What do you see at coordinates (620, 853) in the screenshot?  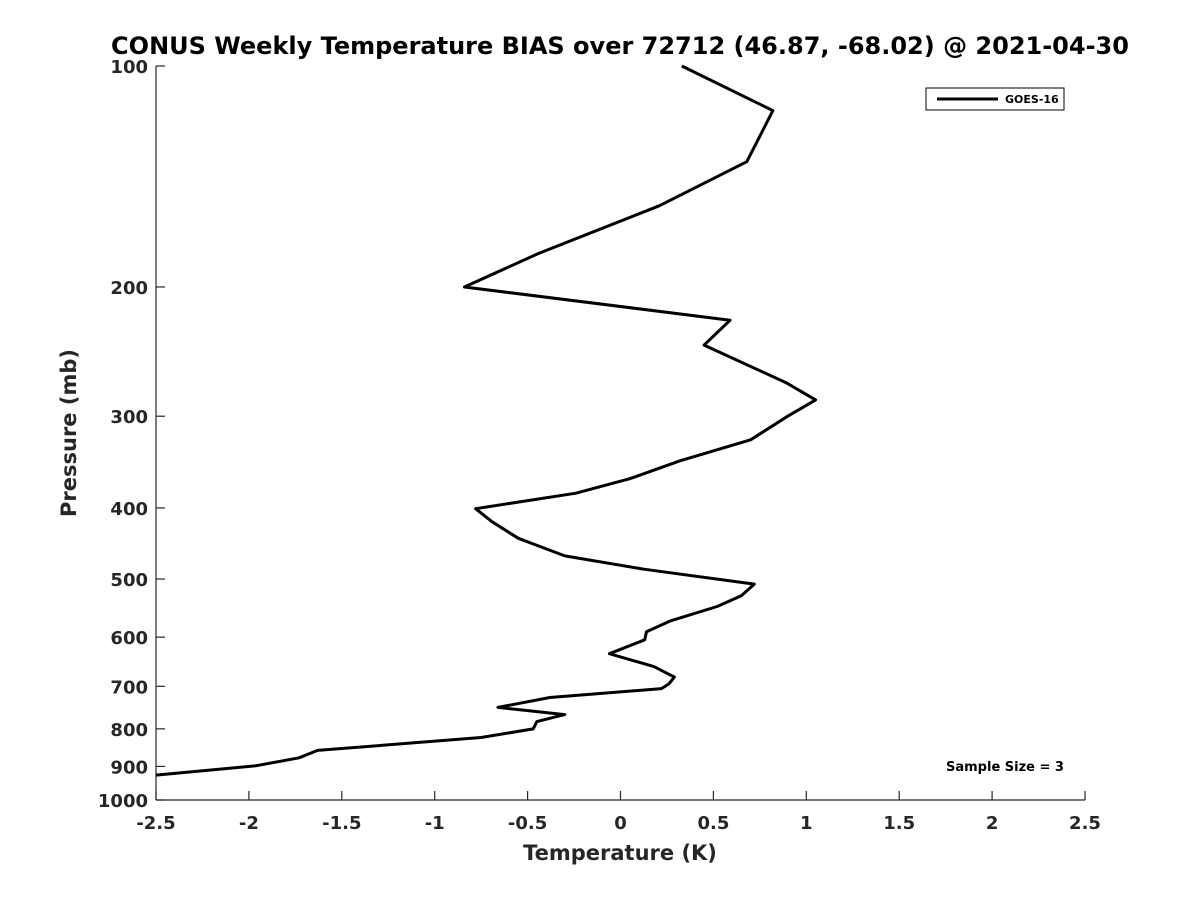 I see `x-axis-label: Temperature (K)` at bounding box center [620, 853].